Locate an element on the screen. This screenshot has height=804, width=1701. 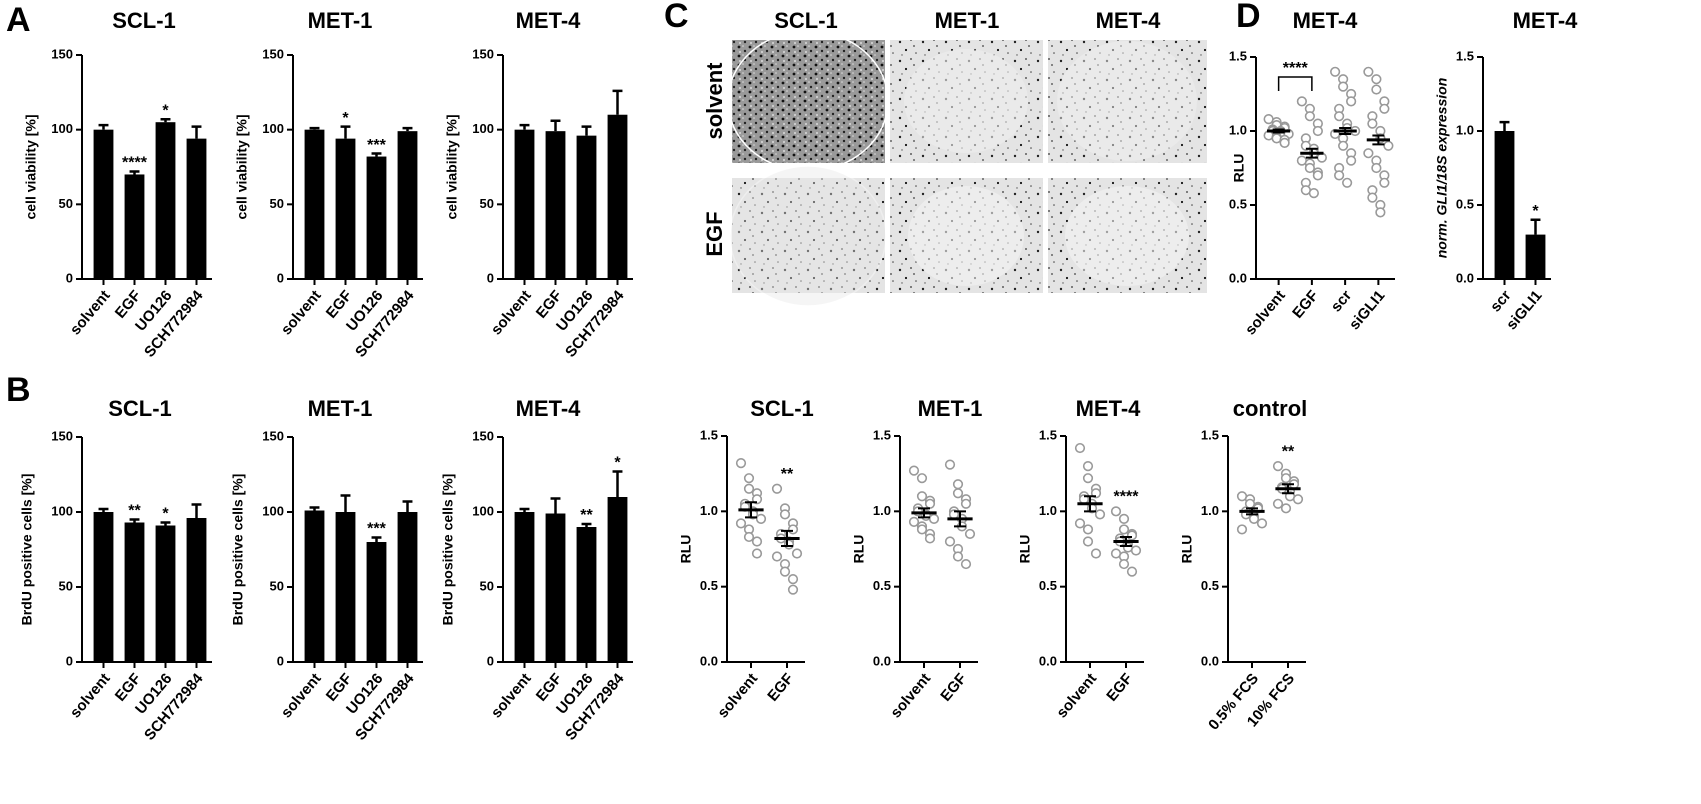
panel-letter: D is located at coordinates (1248, 17).